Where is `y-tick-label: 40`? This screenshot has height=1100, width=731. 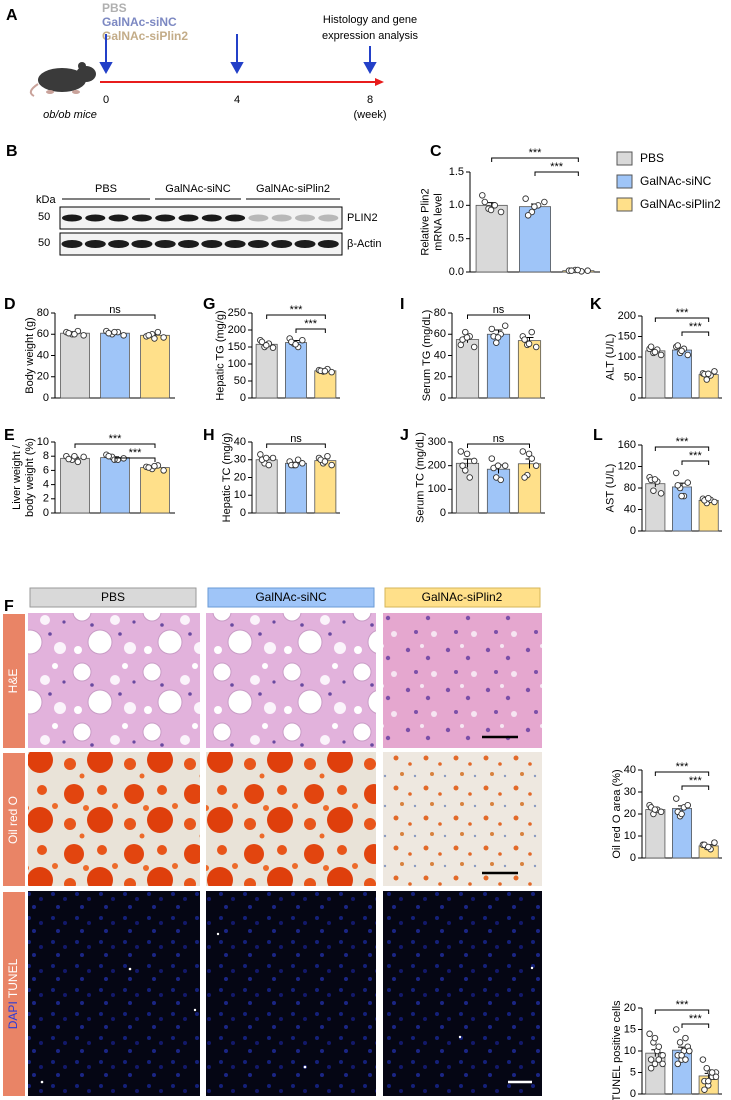
y-tick-label: 40 is located at coordinates (630, 509).